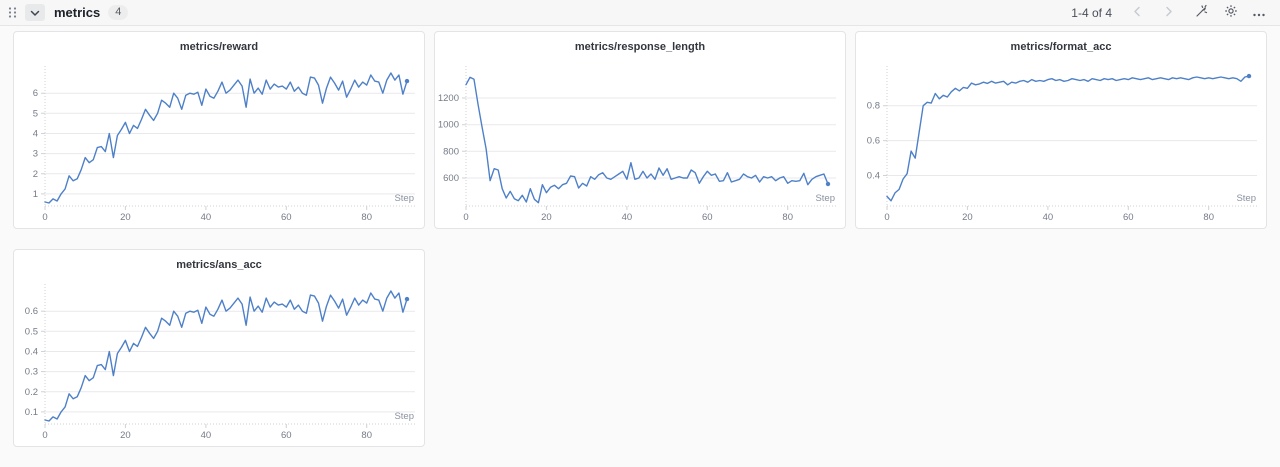 This screenshot has width=1280, height=467. I want to click on next-page-button, so click(1169, 13).